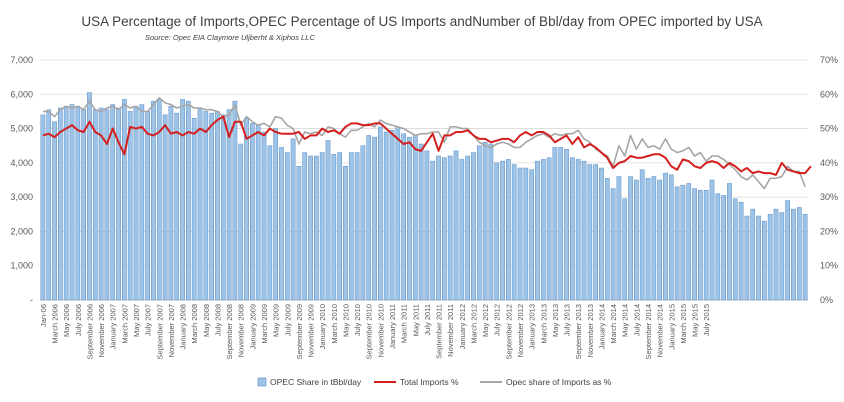 The height and width of the screenshot is (402, 844). I want to click on x-tick-label: March 2015, so click(683, 324).